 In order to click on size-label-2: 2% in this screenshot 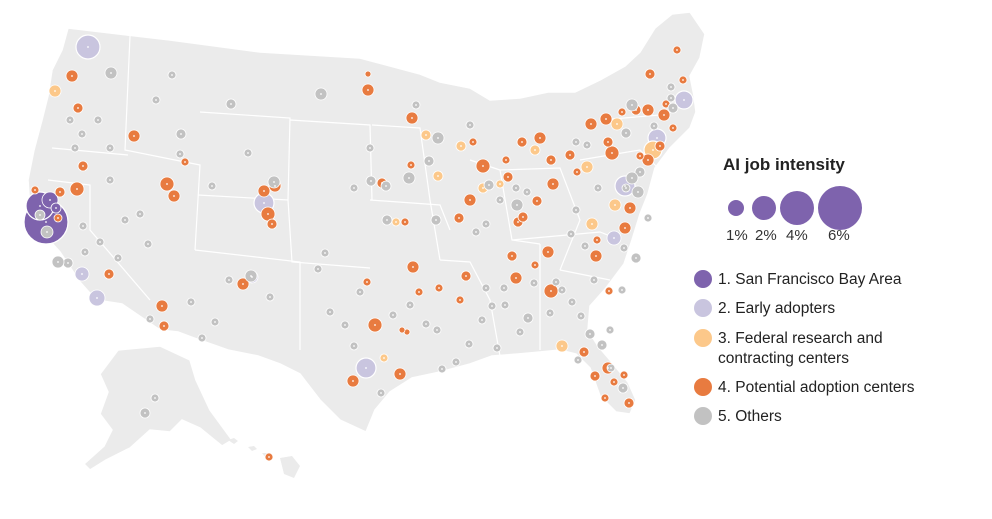, I will do `click(766, 235)`.